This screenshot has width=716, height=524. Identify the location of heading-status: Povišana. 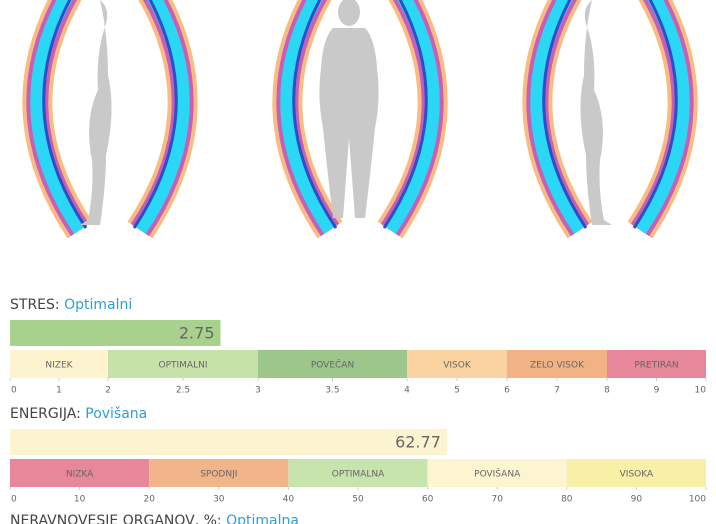
(116, 414).